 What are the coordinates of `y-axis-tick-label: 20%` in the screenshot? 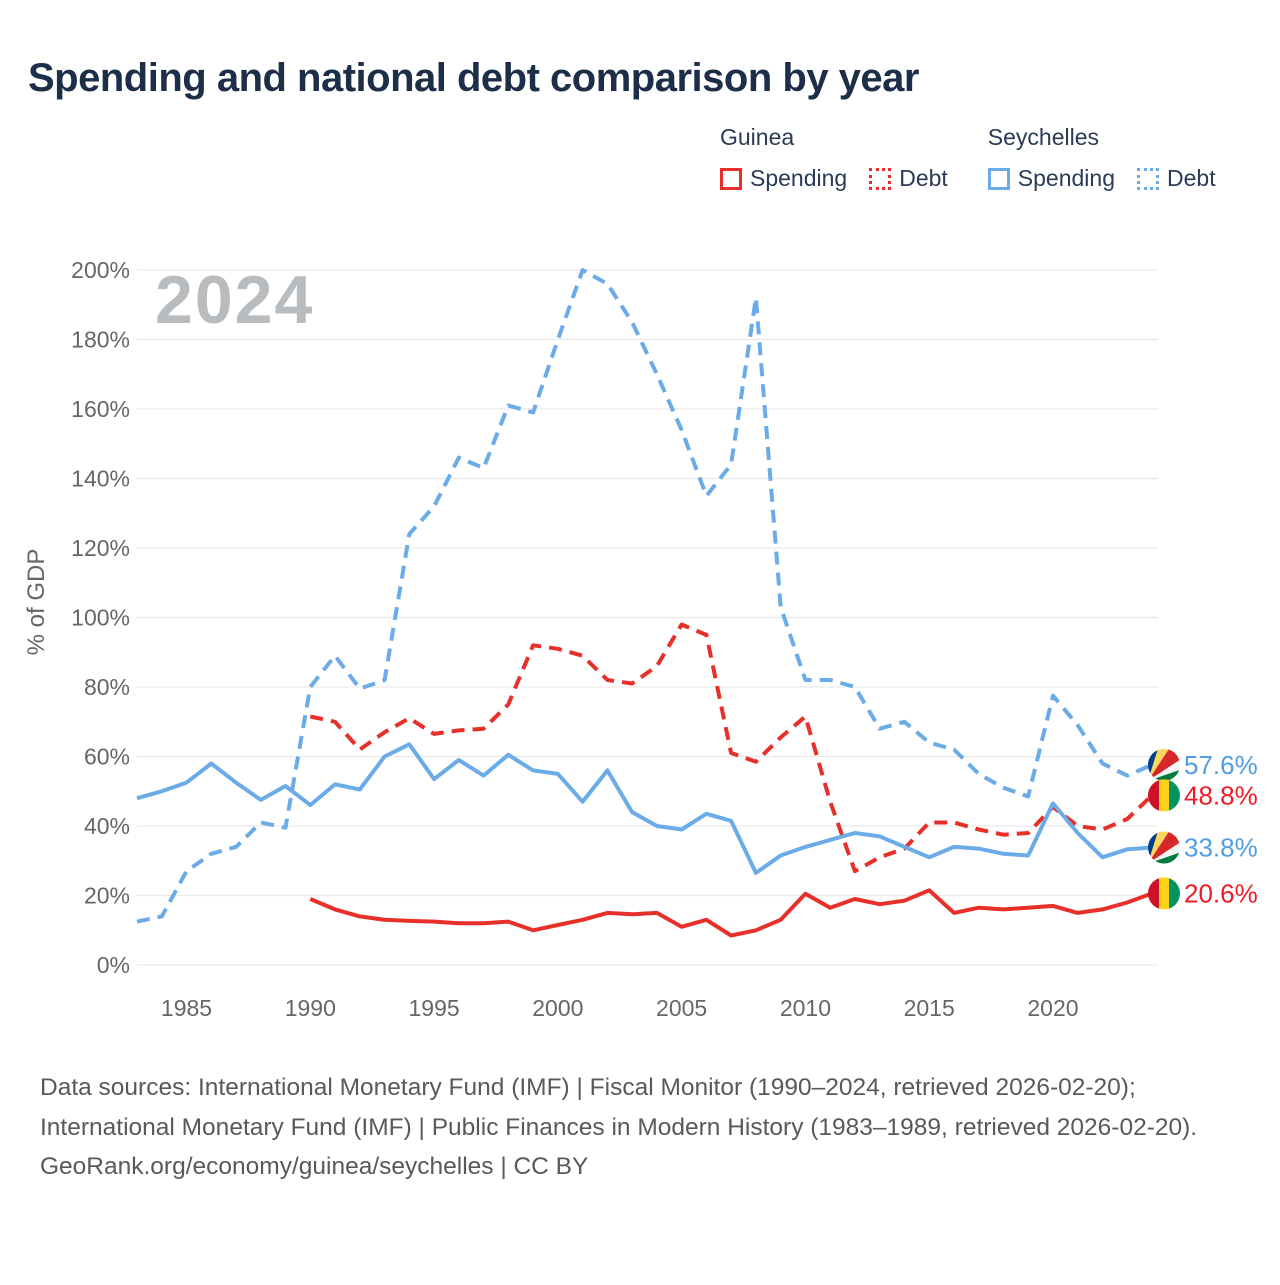 It's located at (107, 896).